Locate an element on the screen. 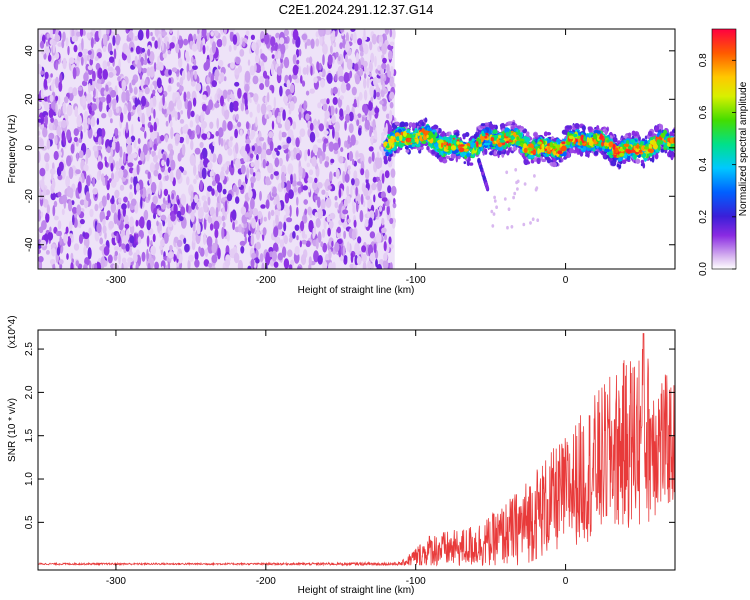 The image size is (750, 600). sparse-cell is located at coordinates (530, 223).